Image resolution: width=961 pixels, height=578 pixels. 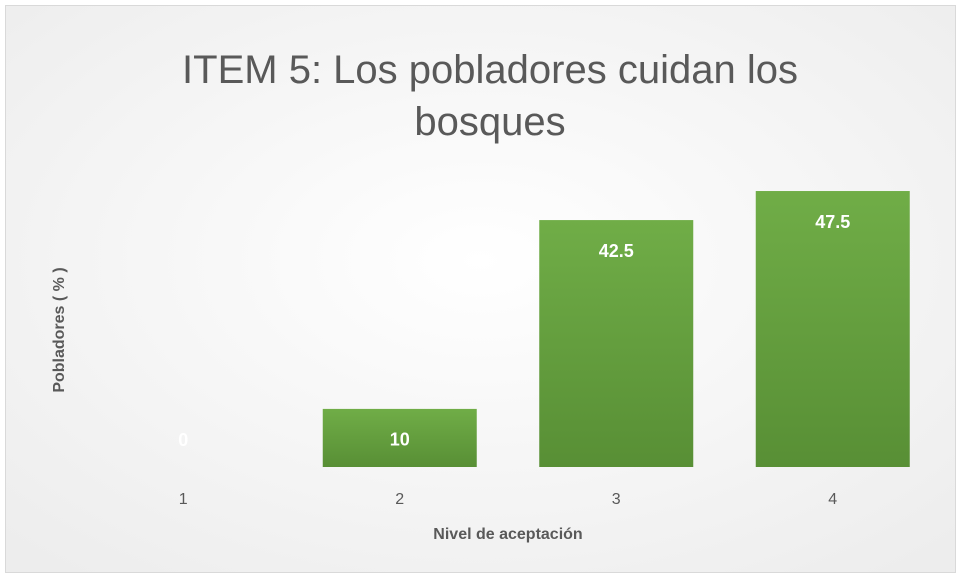 I want to click on x-tick-label: 4, so click(x=832, y=499).